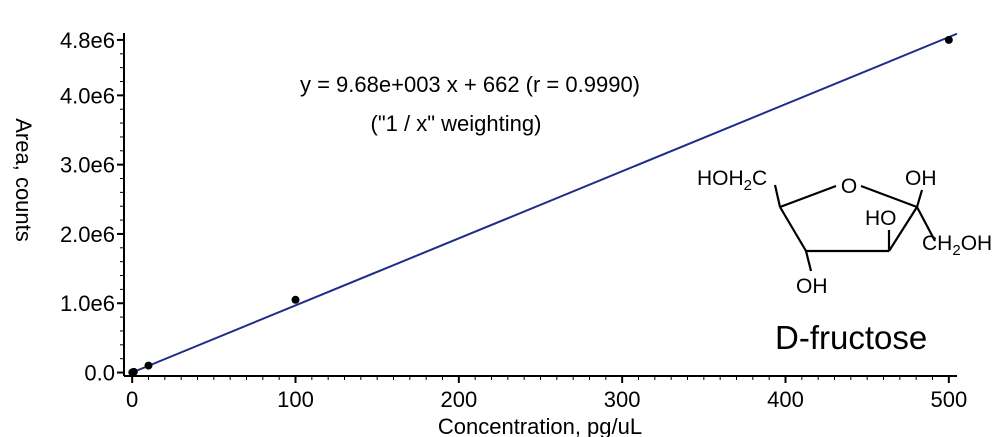  I want to click on y-tick-label: 4.0e6, so click(87, 95).